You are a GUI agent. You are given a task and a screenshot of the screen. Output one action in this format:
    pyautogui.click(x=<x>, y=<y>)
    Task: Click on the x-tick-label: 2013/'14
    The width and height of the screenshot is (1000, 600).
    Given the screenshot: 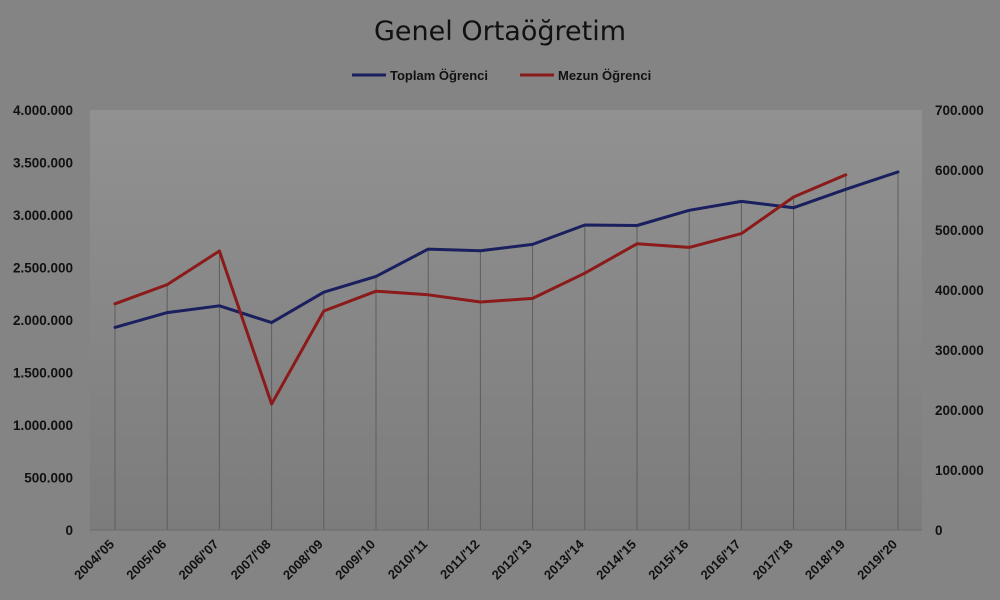 What is the action you would take?
    pyautogui.click(x=564, y=559)
    